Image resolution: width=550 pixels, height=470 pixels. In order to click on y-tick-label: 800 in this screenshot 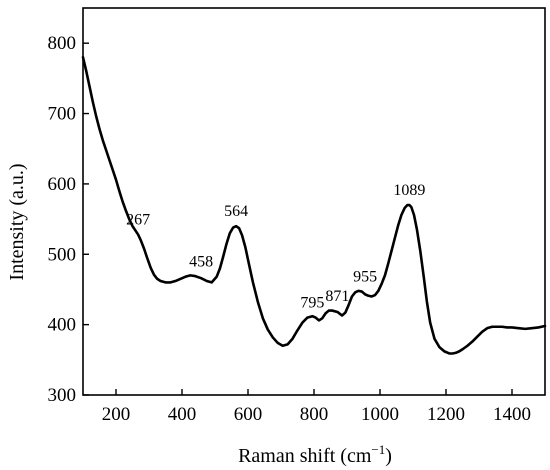, I will do `click(62, 43)`.